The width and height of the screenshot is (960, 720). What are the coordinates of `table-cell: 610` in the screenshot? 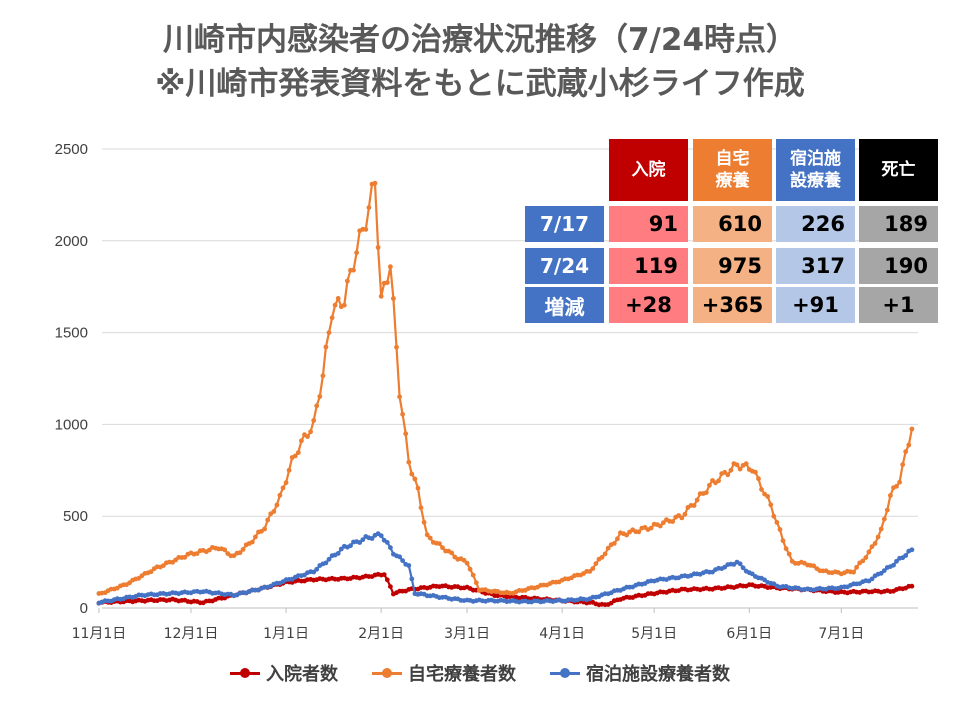 It's located at (732, 224).